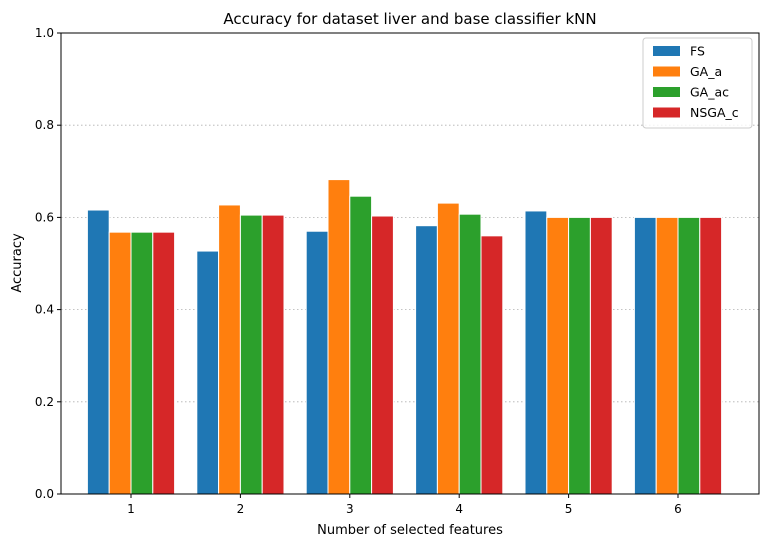 The width and height of the screenshot is (768, 547). I want to click on legend: FS GA_a GA_ac NSGA_c, so click(697, 83).